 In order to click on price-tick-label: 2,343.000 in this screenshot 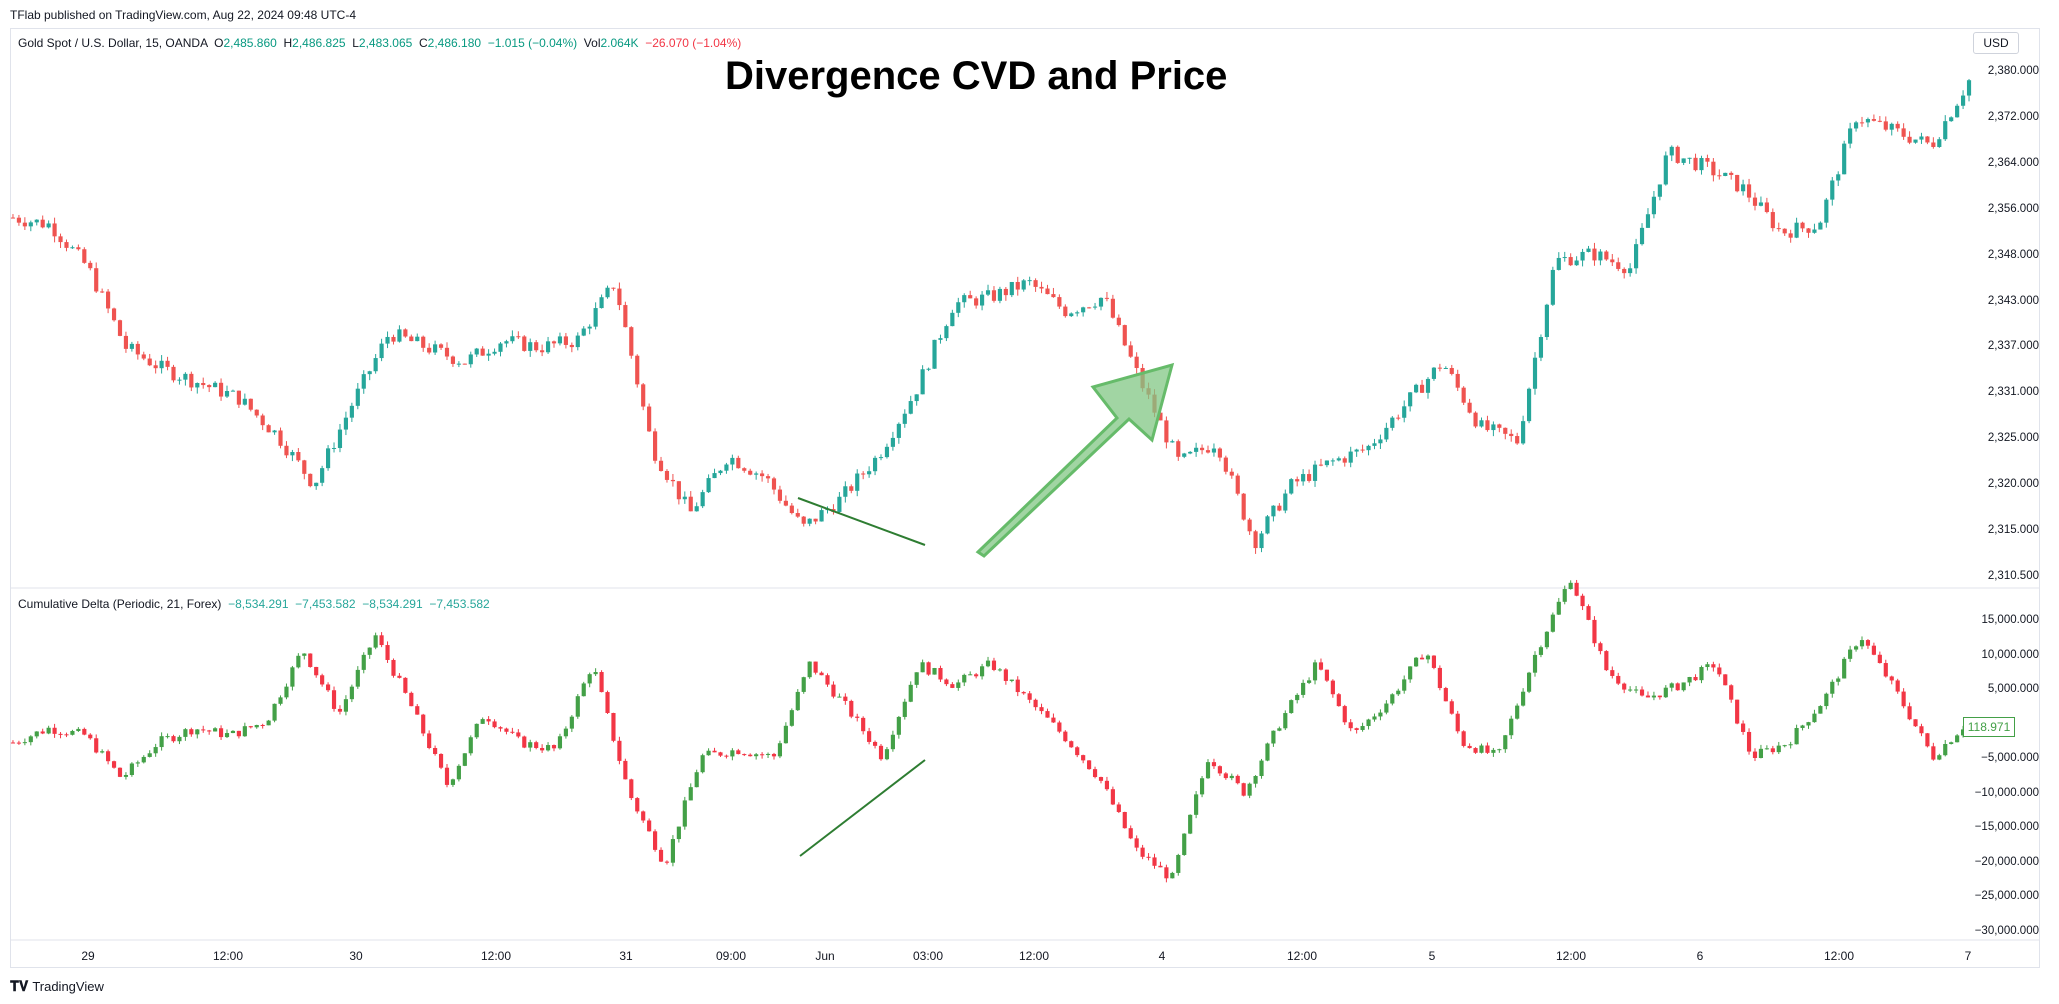, I will do `click(2013, 300)`.